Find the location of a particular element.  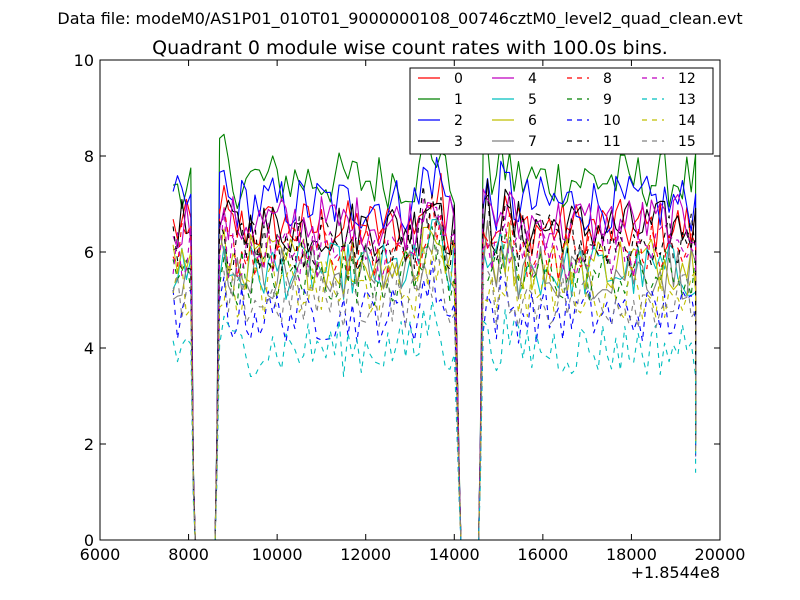

y-tick-label: 2 is located at coordinates (89, 444).